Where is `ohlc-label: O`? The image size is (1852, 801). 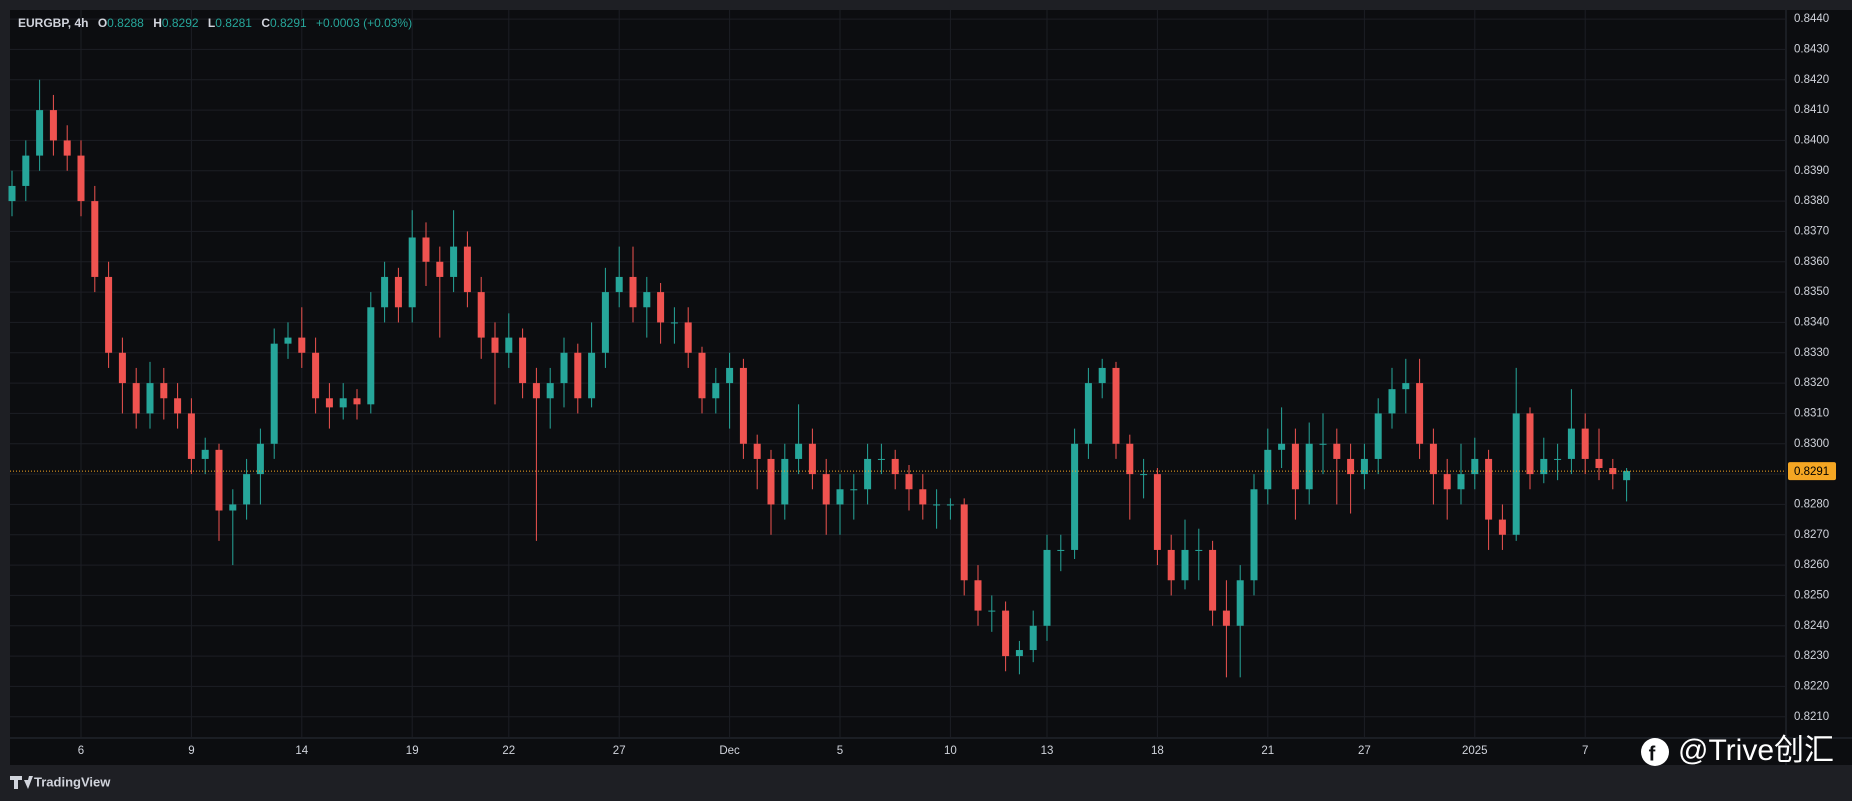 ohlc-label: O is located at coordinates (102, 23).